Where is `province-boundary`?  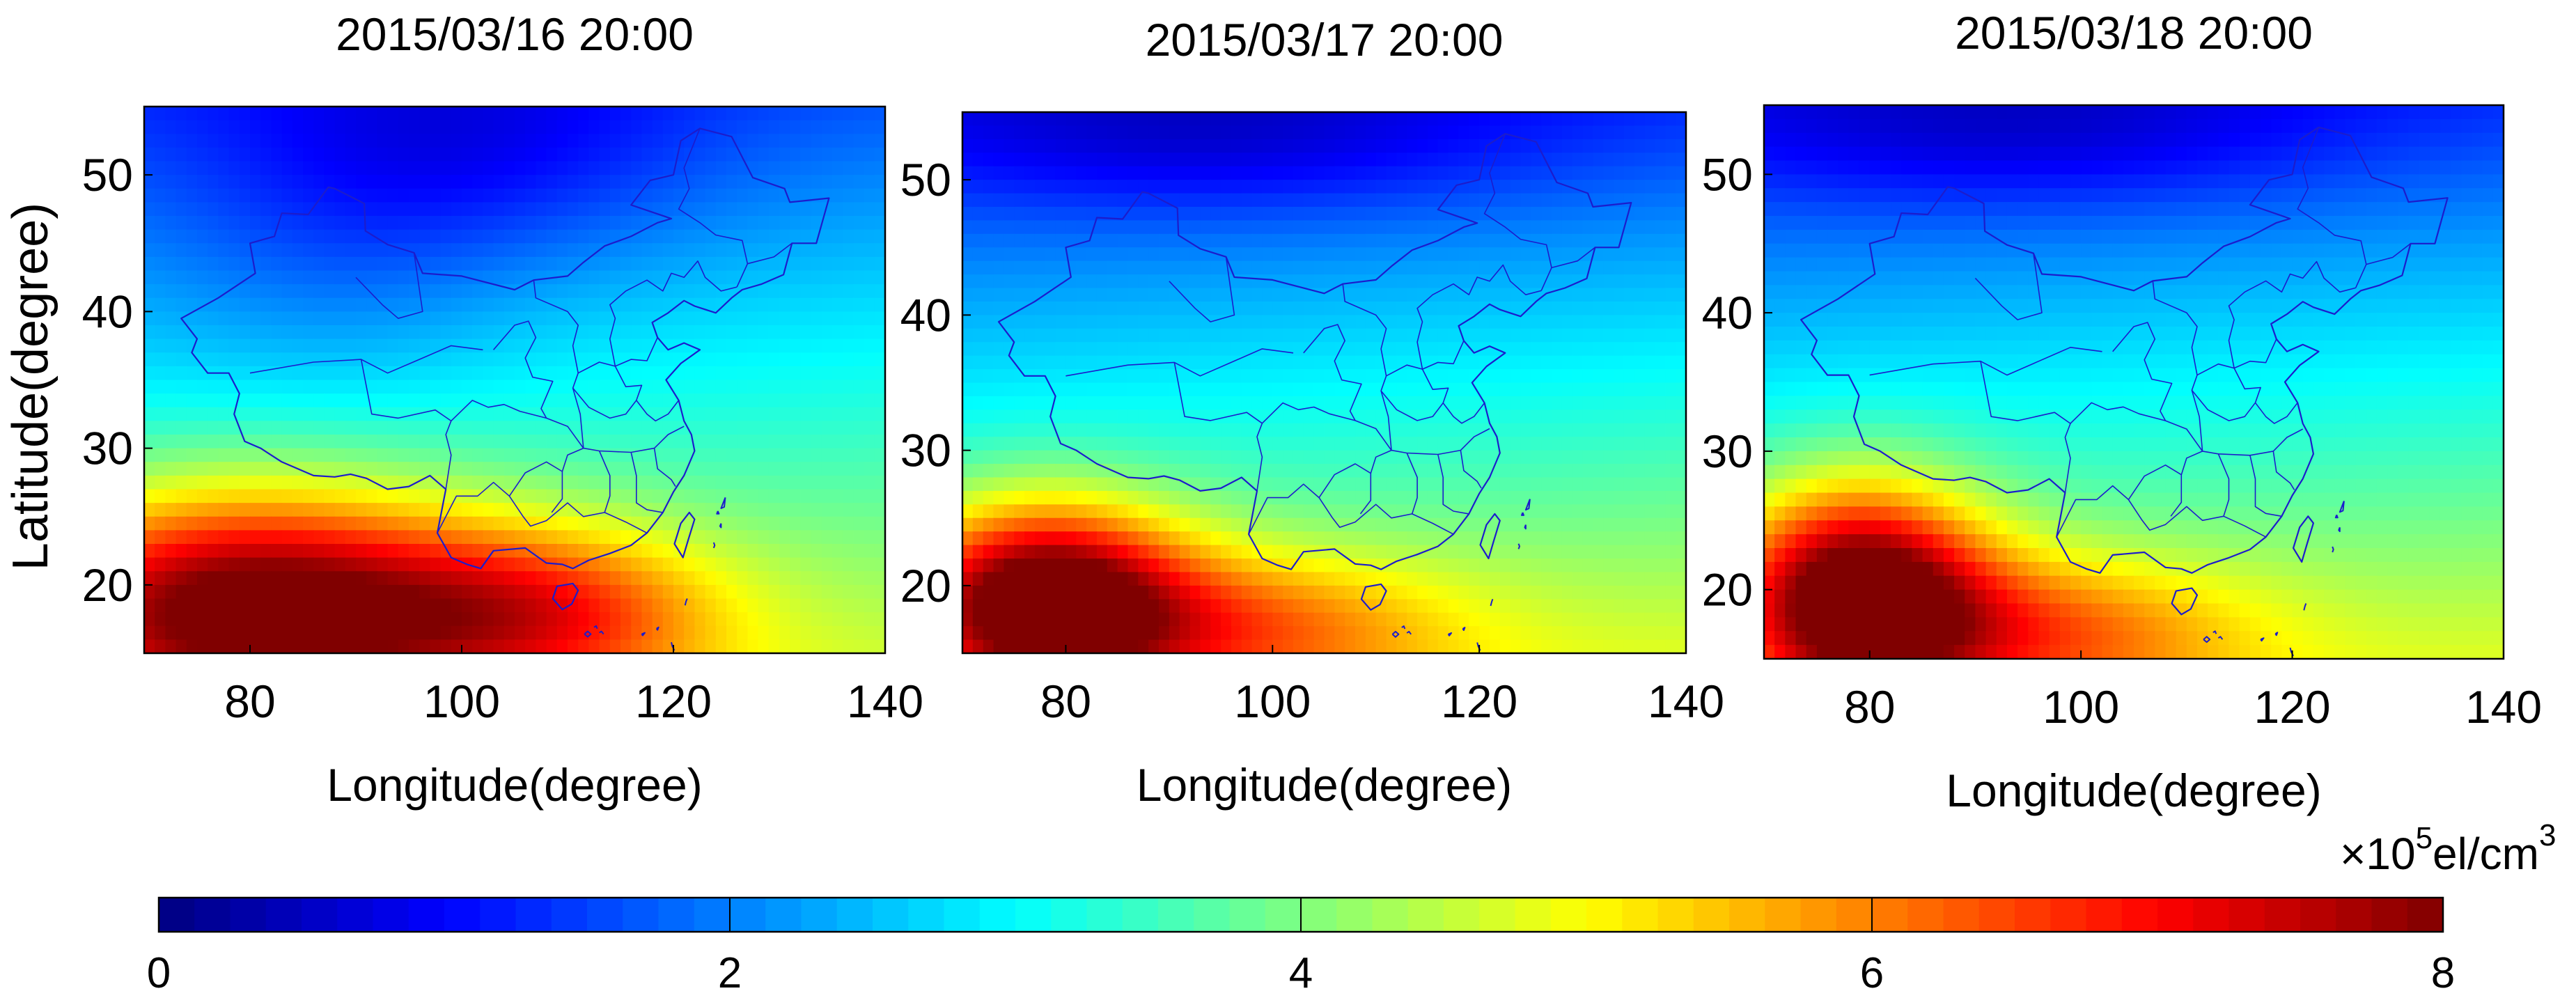
province-boundary is located at coordinates (406, 390).